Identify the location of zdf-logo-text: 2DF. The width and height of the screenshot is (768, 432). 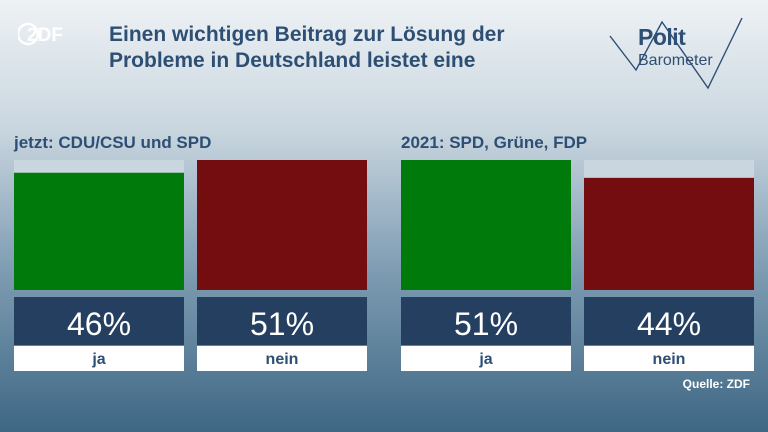
(45, 35).